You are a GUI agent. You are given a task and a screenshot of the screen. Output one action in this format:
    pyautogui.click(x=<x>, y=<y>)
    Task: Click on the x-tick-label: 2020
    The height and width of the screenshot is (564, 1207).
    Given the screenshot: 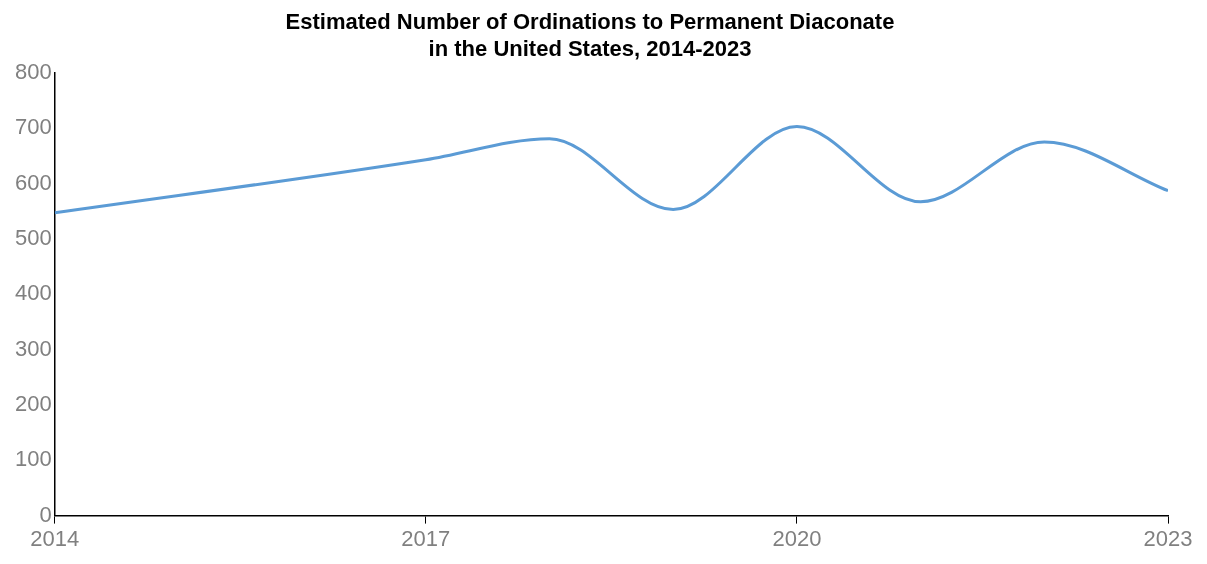 What is the action you would take?
    pyautogui.click(x=797, y=538)
    